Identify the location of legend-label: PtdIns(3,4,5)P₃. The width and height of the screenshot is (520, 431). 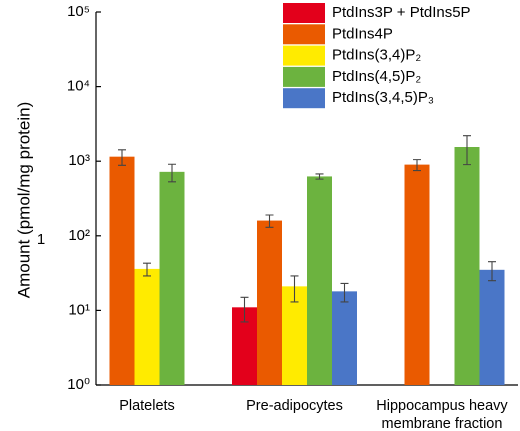
(383, 97).